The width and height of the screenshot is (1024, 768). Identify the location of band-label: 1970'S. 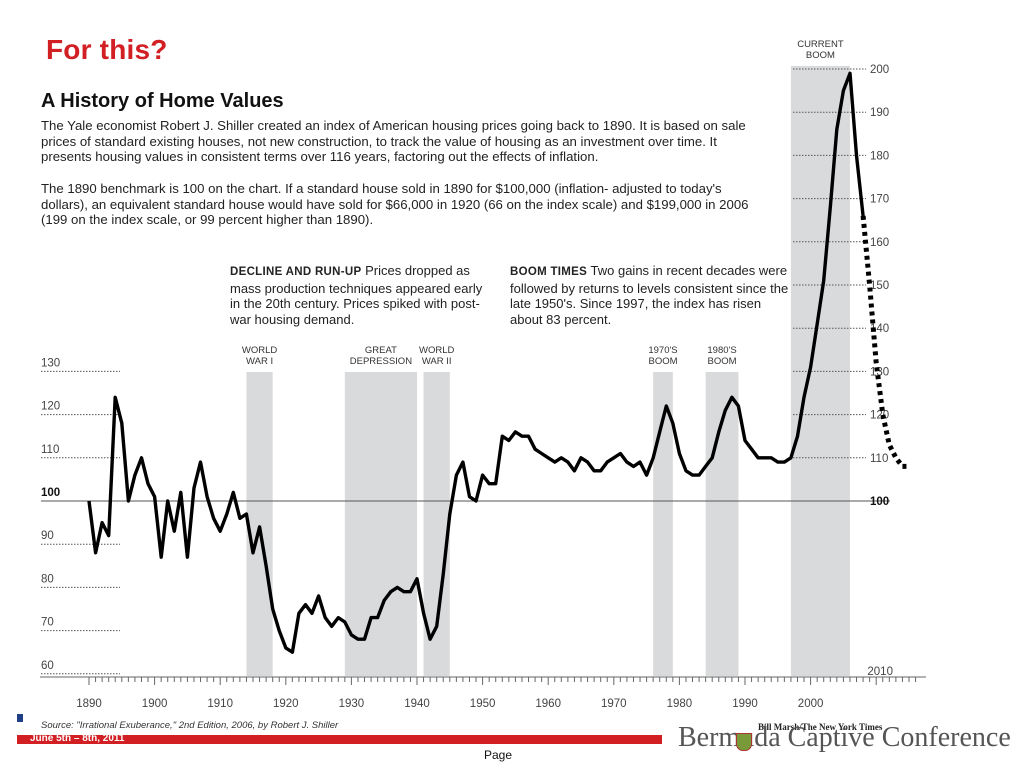
(662, 350).